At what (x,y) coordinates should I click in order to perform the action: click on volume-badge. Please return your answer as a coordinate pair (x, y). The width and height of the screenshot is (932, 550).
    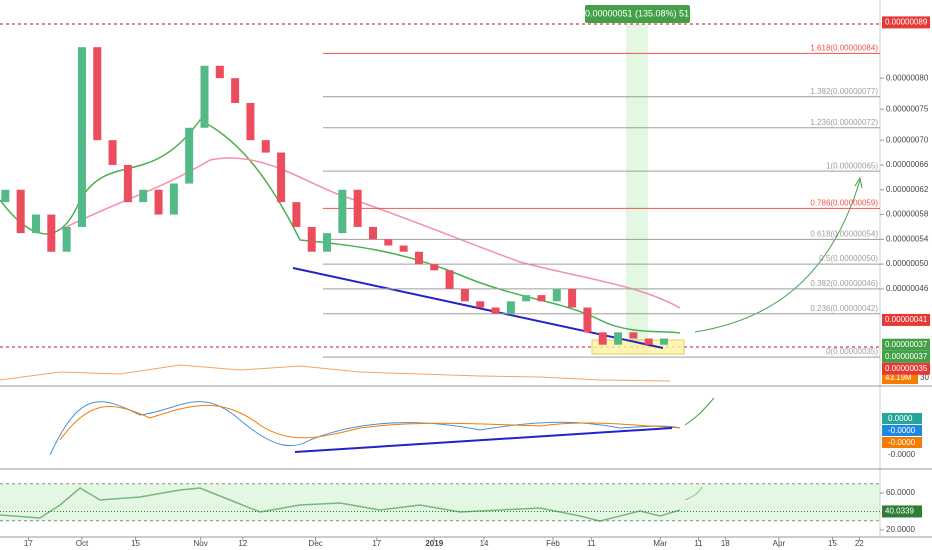
    Looking at the image, I should click on (900, 378).